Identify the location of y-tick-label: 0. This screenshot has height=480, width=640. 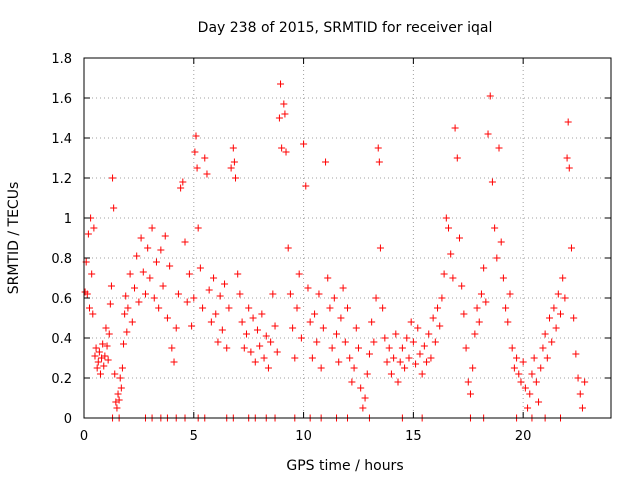
(68, 419).